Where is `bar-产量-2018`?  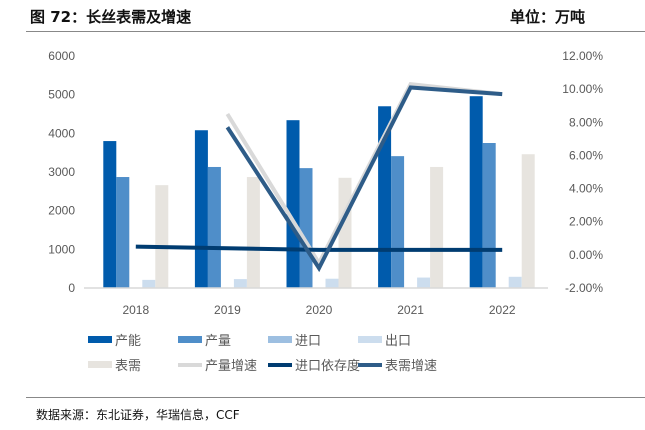 bar-产量-2018 is located at coordinates (123, 232).